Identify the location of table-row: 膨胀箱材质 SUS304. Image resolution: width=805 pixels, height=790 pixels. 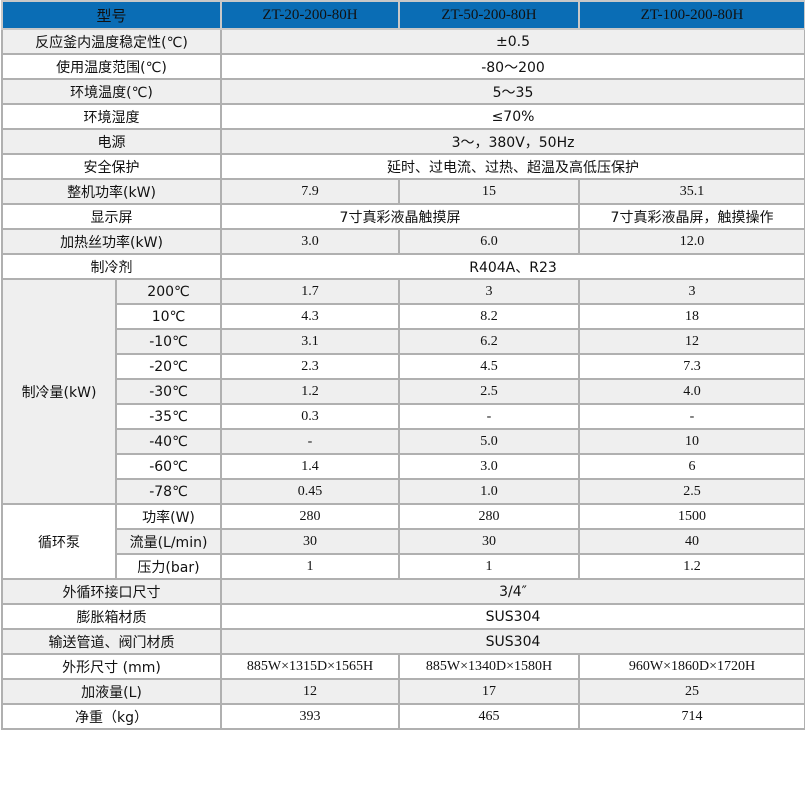
(402, 616).